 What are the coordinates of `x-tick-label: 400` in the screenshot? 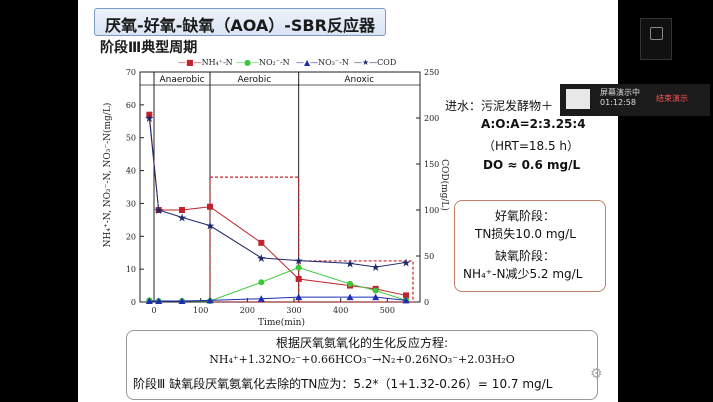 It's located at (340, 310).